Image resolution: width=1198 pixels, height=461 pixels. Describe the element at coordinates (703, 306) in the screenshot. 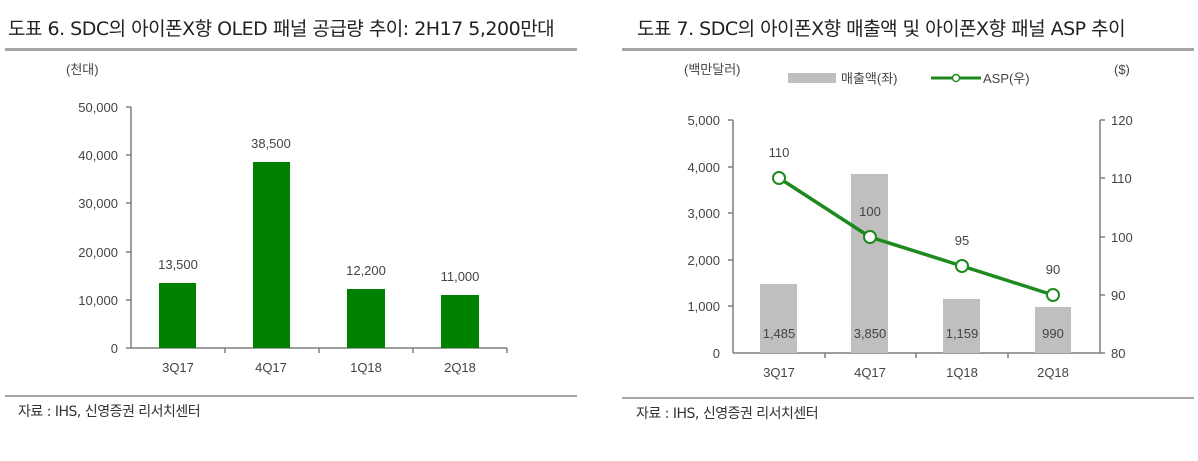

I see `right-y-left-tick: 1,000` at that location.